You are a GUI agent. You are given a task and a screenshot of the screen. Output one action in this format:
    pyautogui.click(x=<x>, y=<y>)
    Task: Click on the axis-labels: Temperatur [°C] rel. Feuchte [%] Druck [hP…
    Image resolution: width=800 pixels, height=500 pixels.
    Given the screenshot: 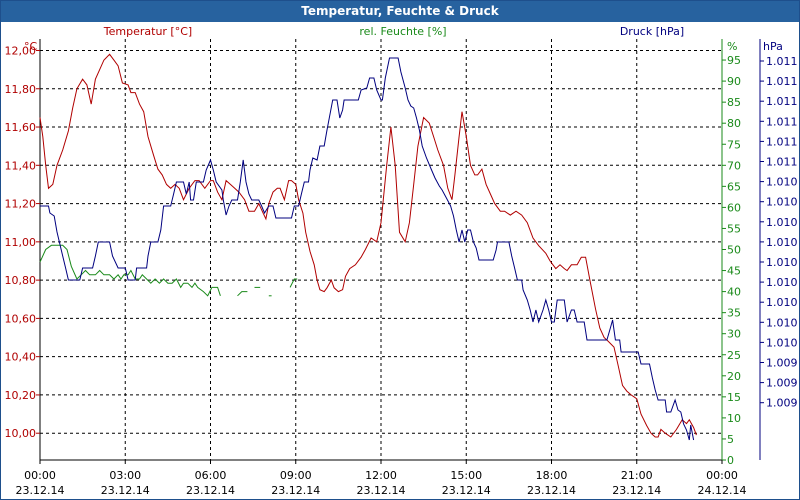 What is the action you would take?
    pyautogui.click(x=393, y=31)
    